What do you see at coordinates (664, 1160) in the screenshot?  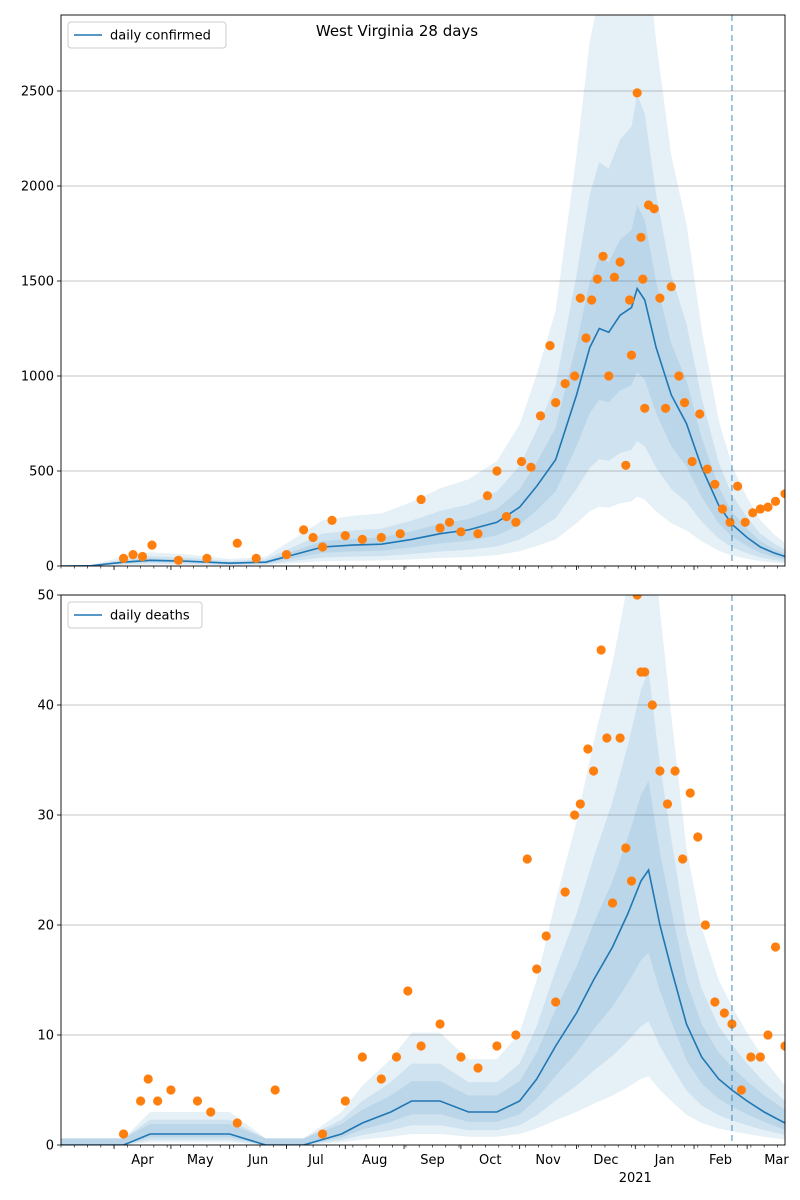 I see `x-tick-label: Jan` at bounding box center [664, 1160].